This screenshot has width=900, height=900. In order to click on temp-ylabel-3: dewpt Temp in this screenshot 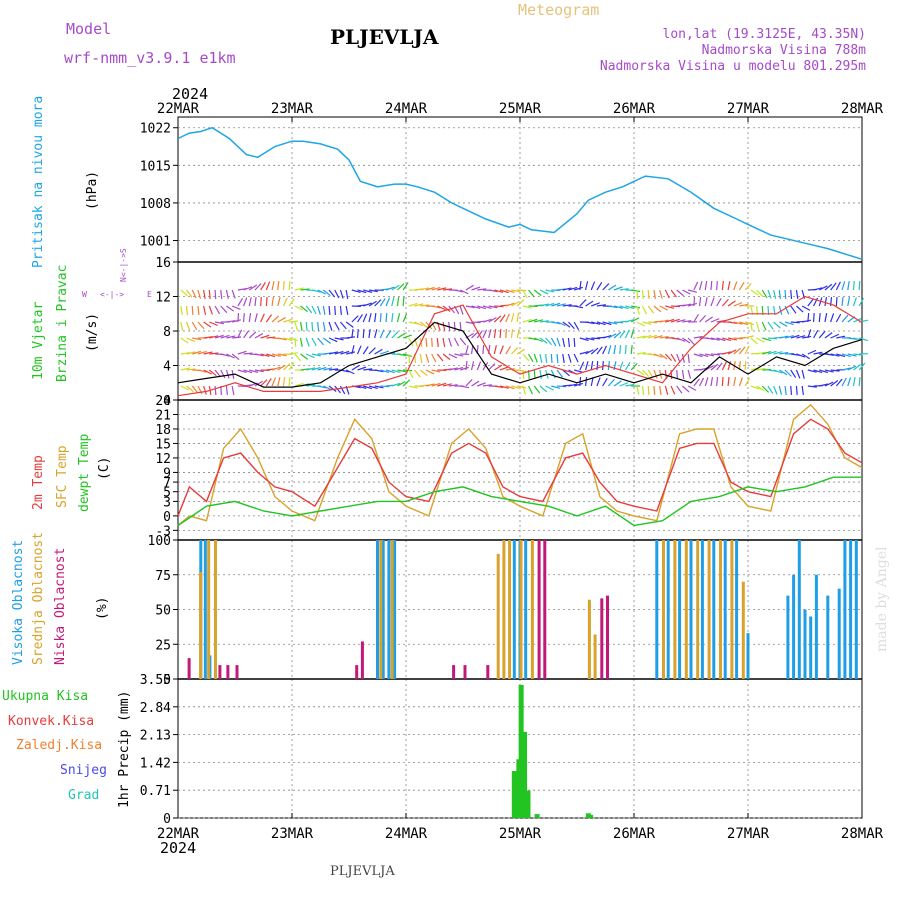, I will do `click(84, 473)`.